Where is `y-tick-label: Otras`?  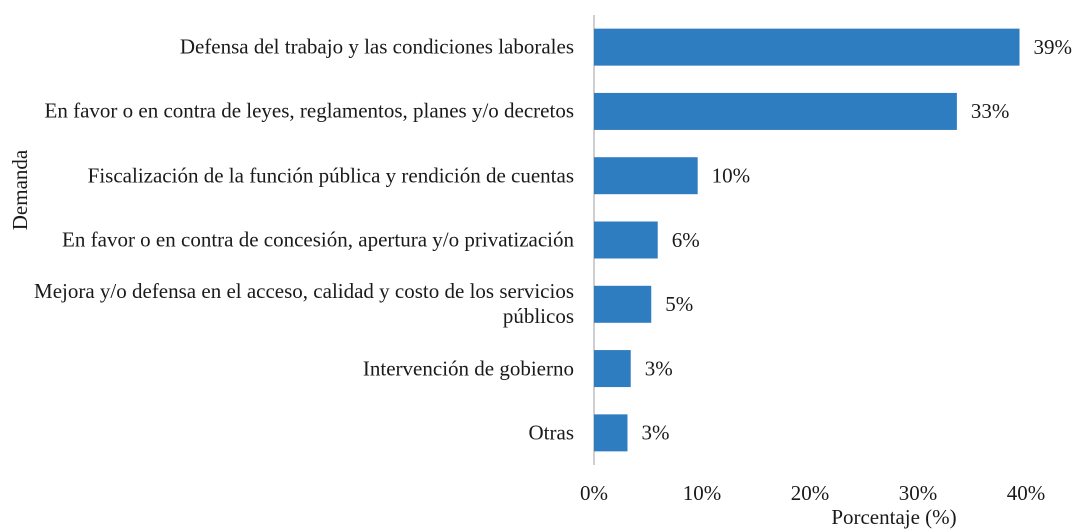
y-tick-label: Otras is located at coordinates (551, 432).